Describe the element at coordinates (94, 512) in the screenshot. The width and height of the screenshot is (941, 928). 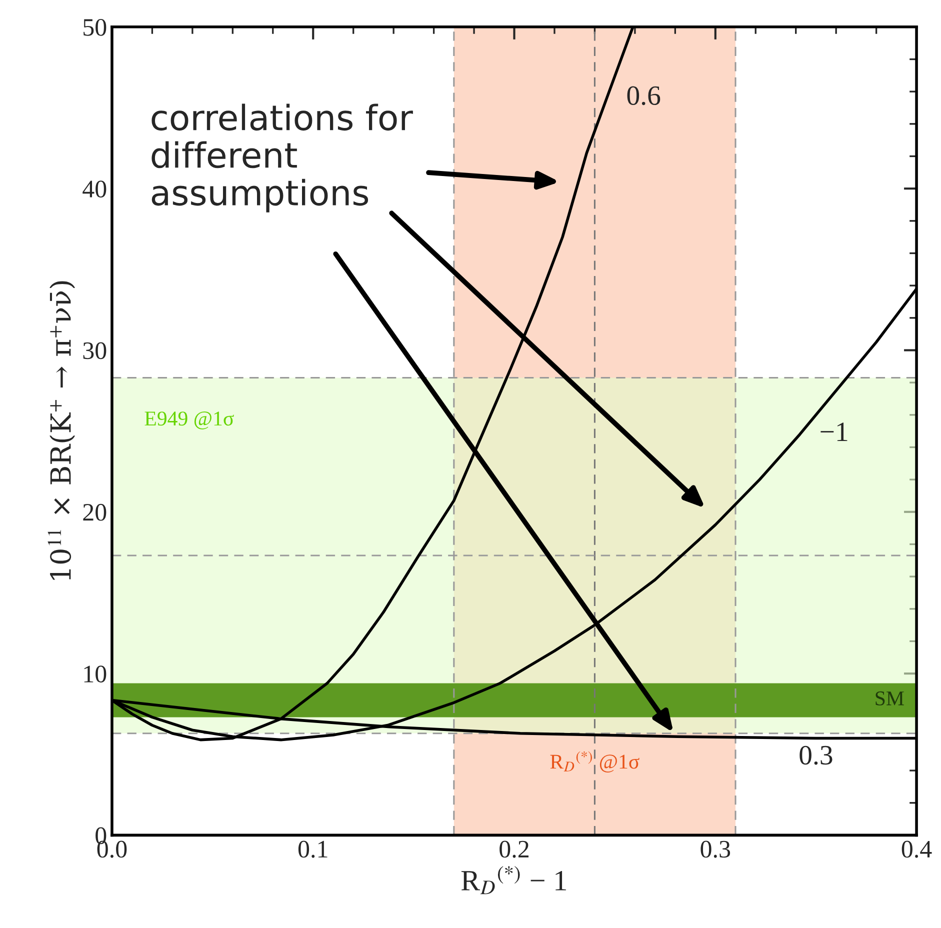
I see `y-tick-label: 20` at that location.